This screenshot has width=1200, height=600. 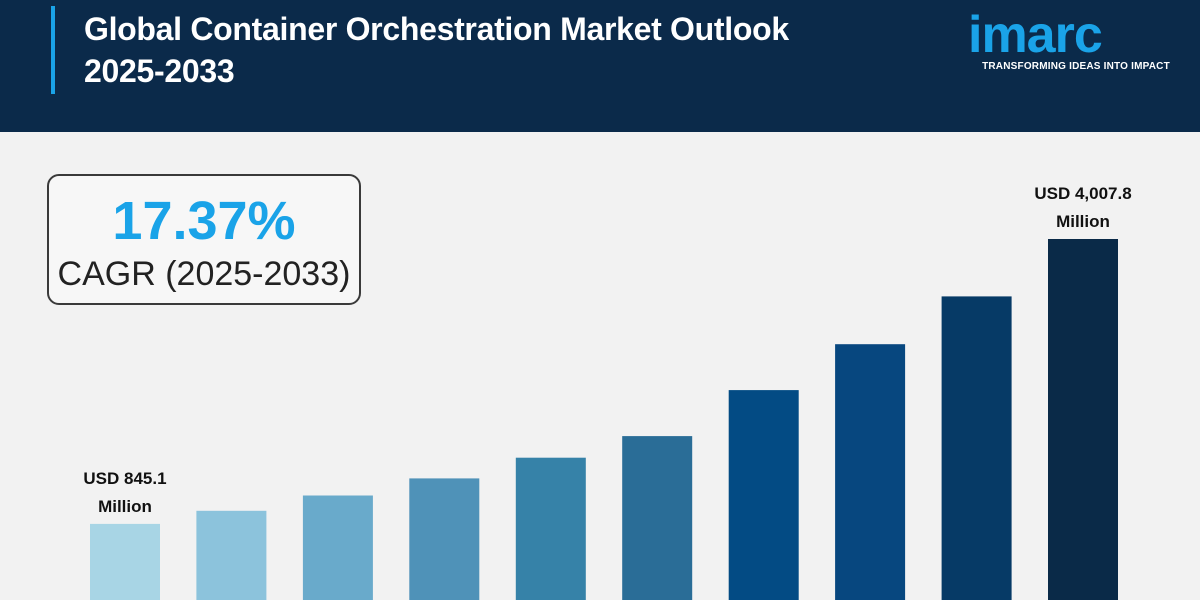 I want to click on cagr-callout: 17.37% CAGR (2025-2033), so click(x=204, y=239).